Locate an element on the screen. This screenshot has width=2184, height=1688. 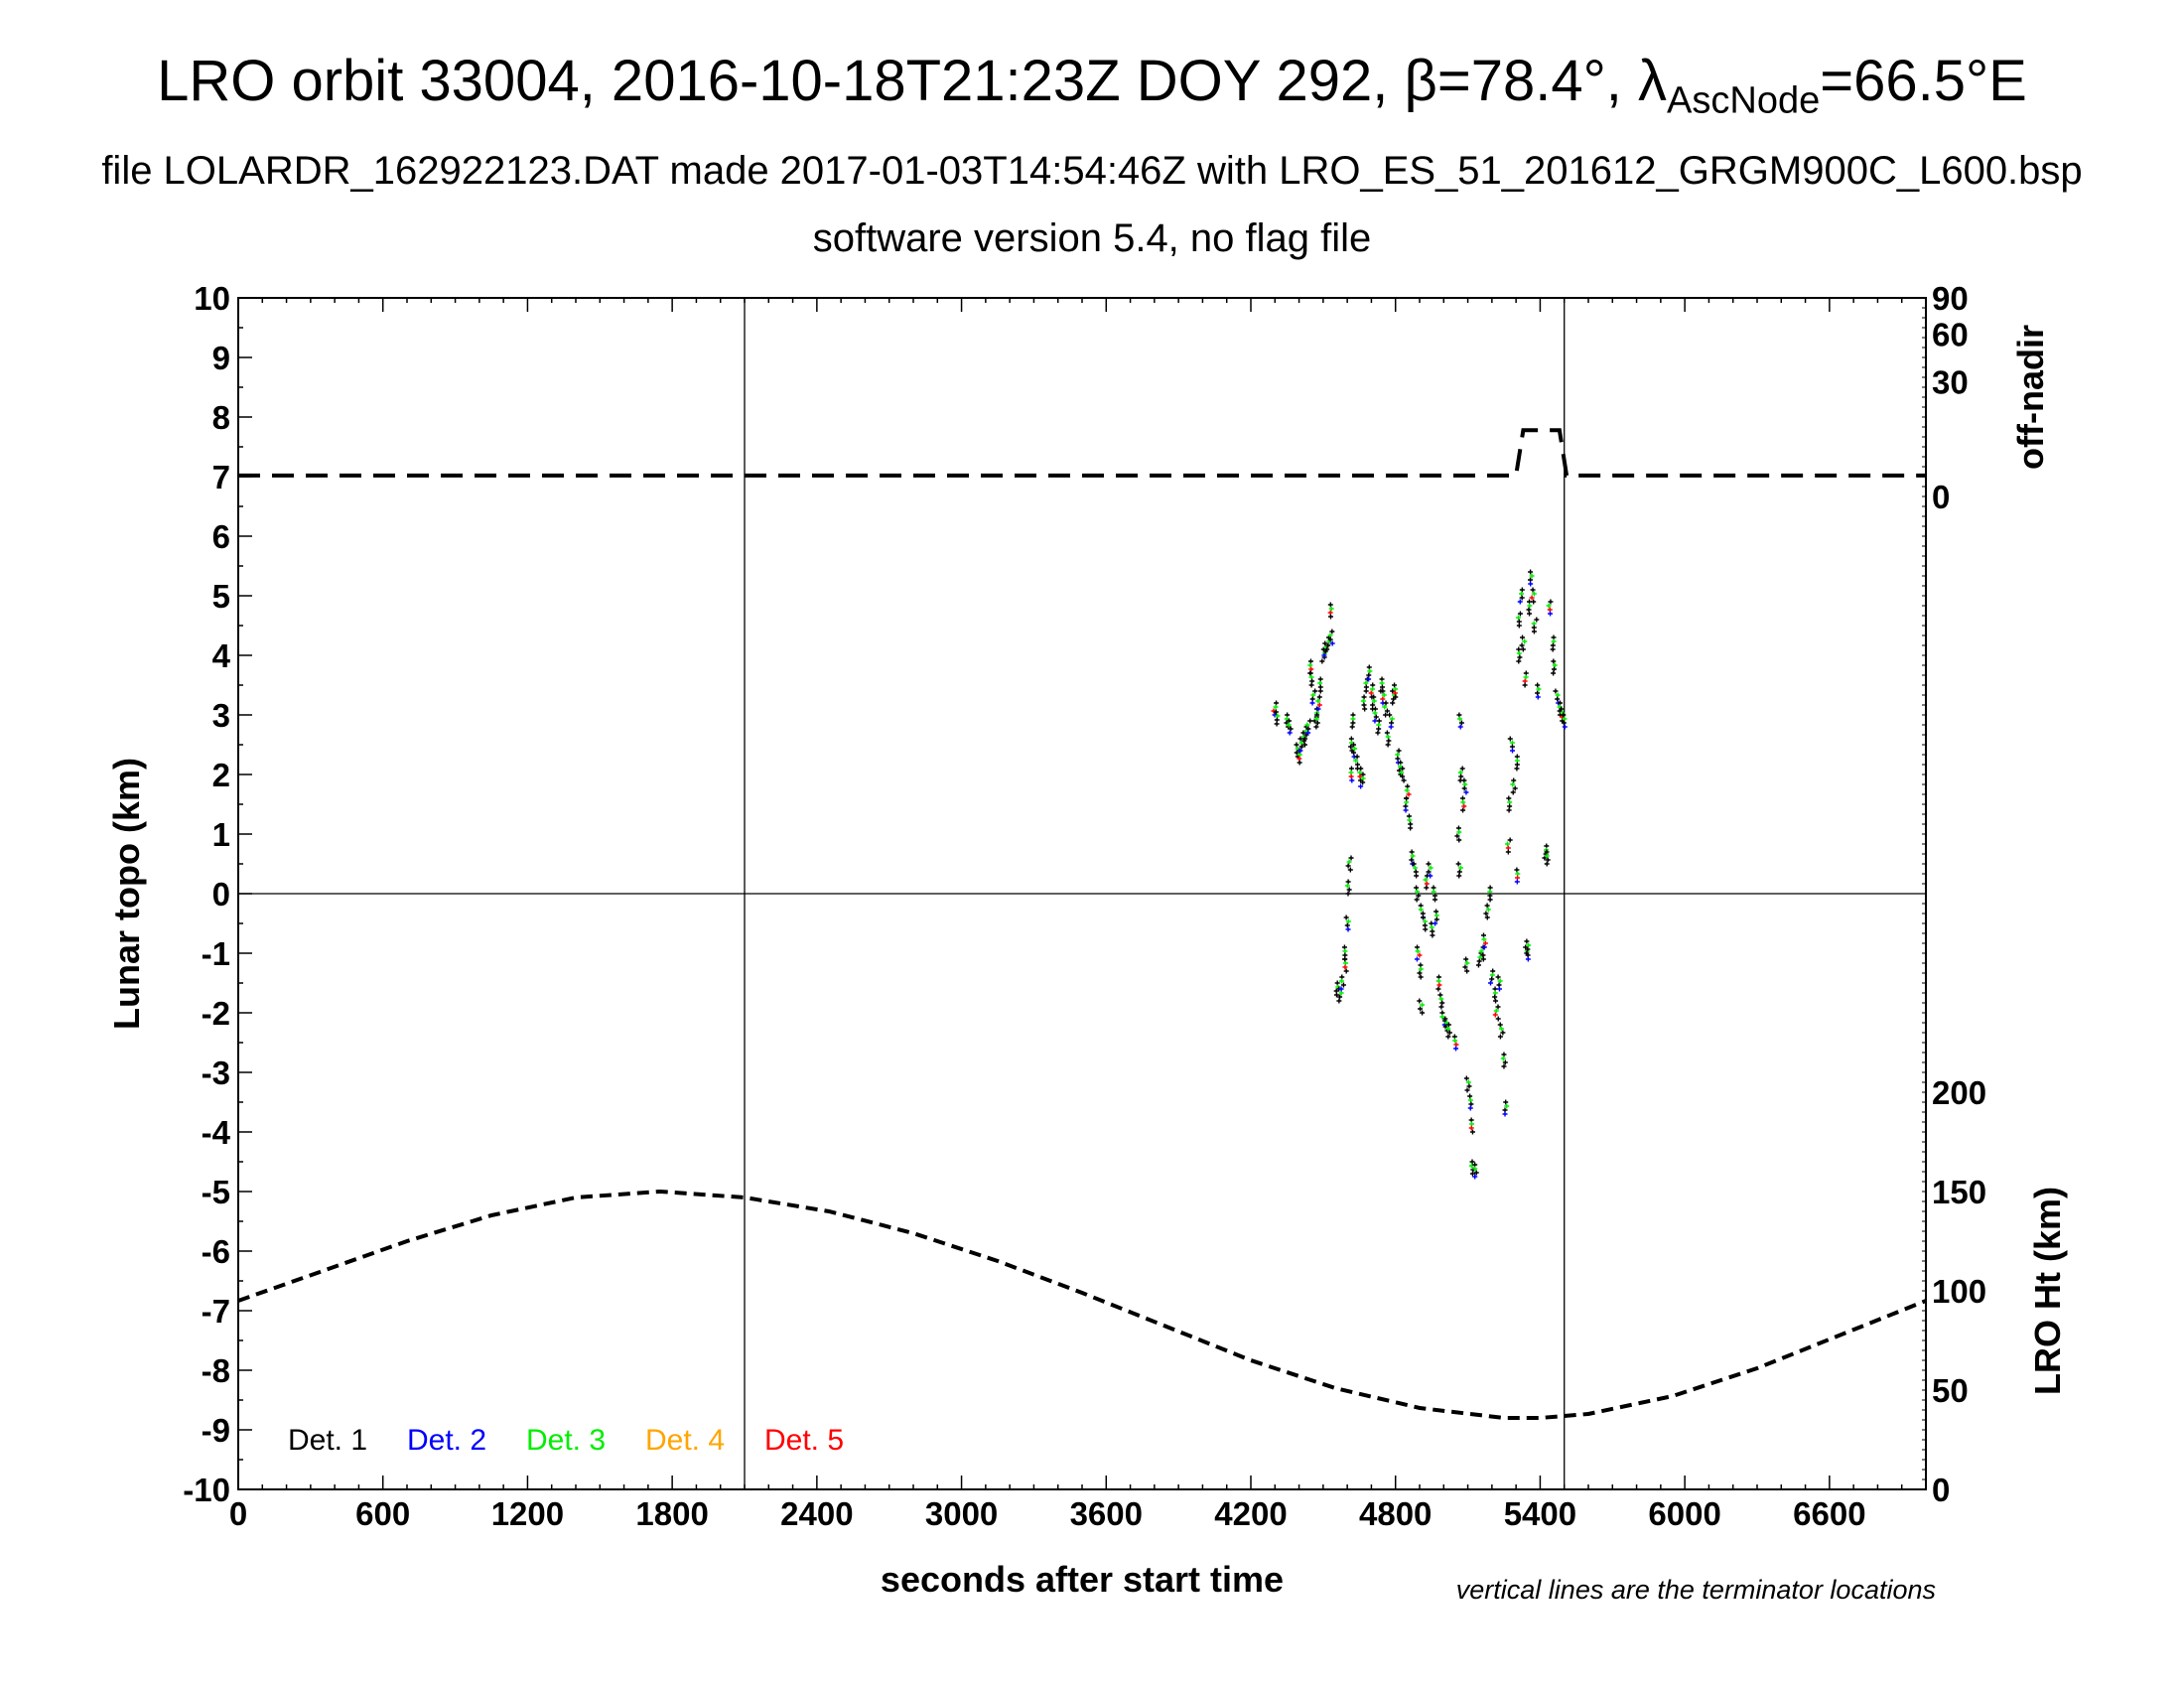
legend-entry: Det. 4 is located at coordinates (685, 1440).